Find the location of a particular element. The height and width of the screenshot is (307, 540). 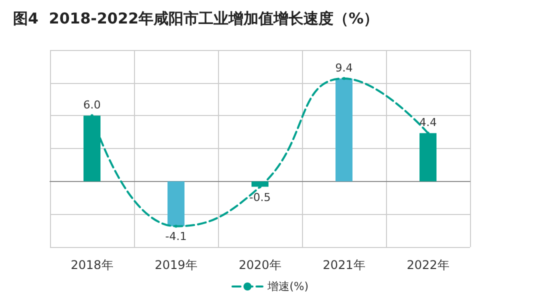

data-label: -0.5 is located at coordinates (260, 197).